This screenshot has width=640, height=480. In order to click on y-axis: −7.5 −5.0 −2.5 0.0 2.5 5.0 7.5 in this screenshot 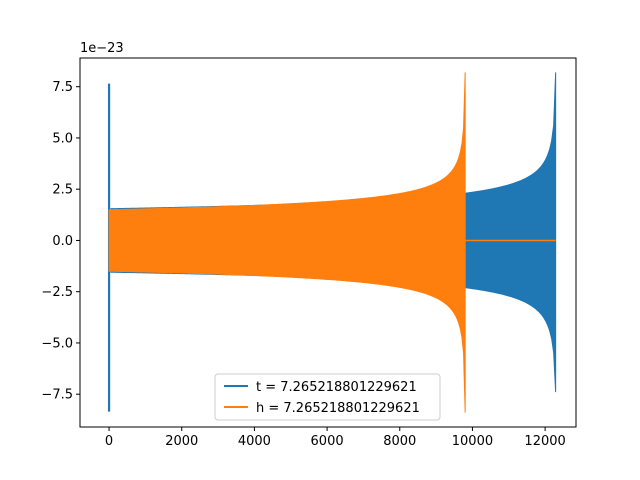, I will do `click(60, 241)`.